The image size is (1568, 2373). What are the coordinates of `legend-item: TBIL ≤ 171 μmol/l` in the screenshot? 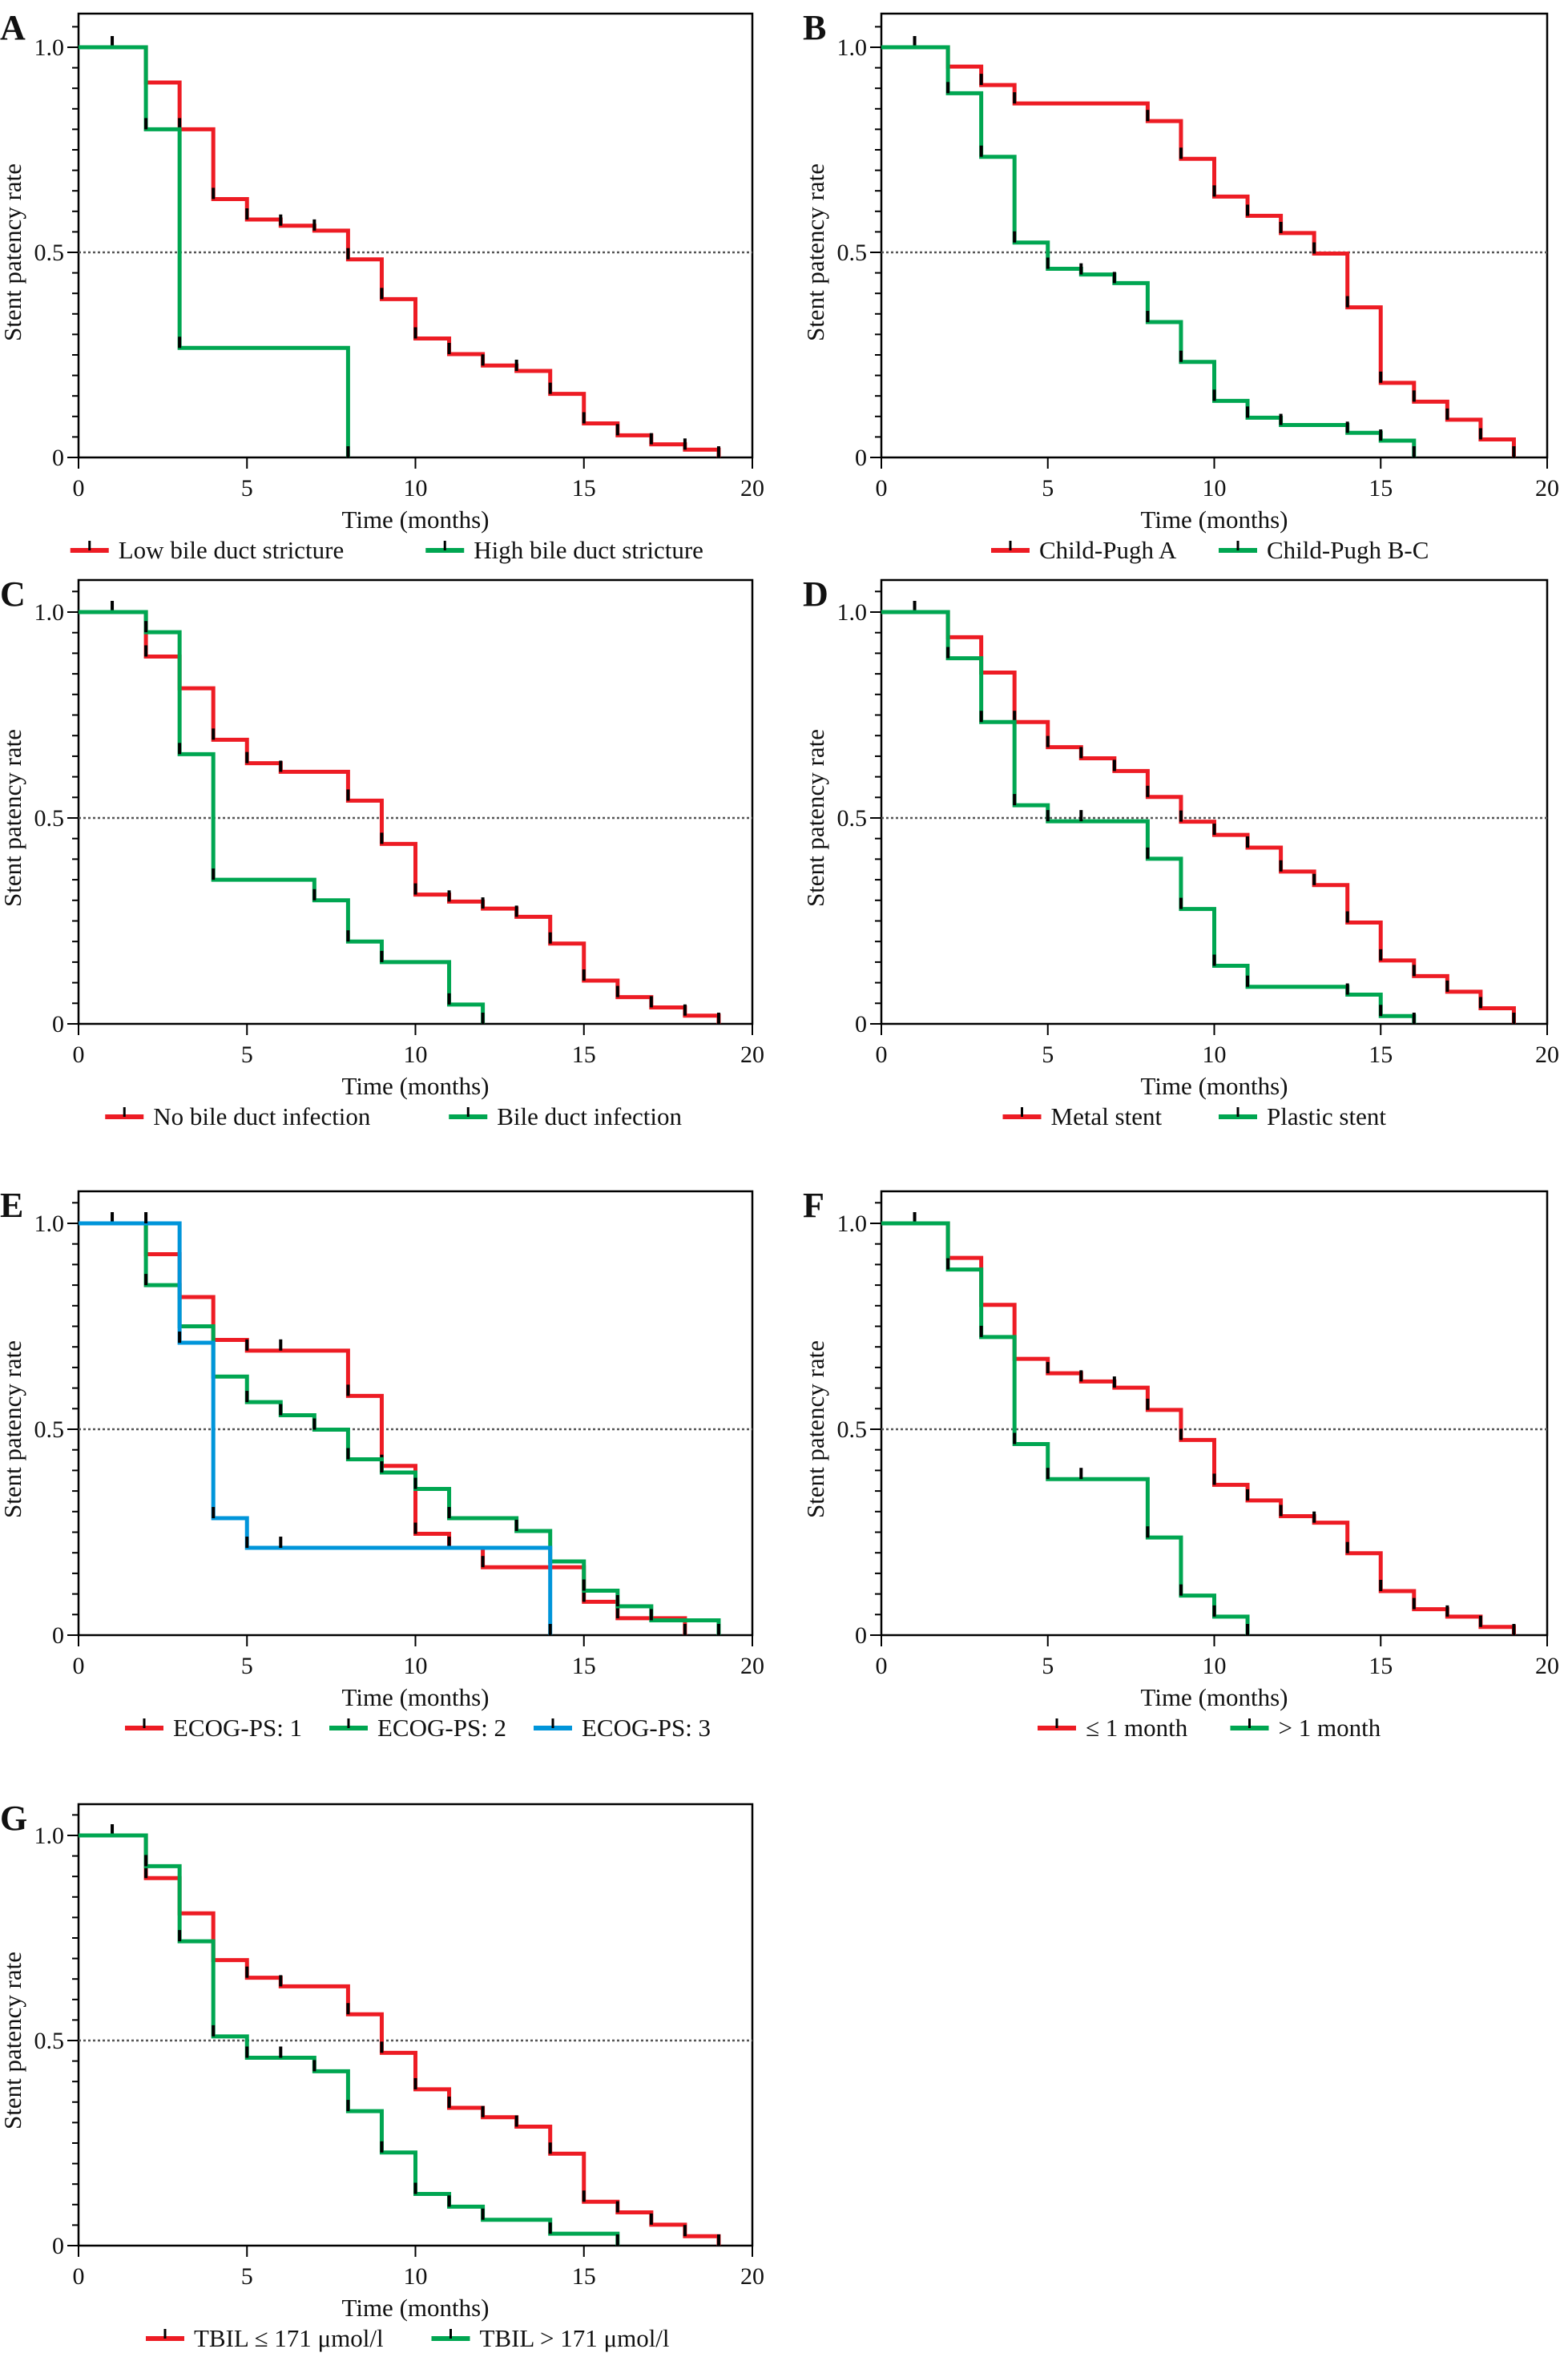 It's located at (265, 2338).